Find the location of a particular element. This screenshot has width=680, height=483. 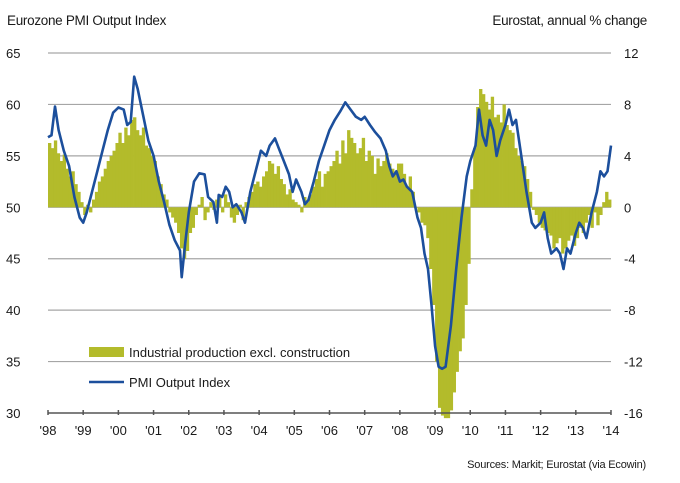

right-tick-label: 0 is located at coordinates (627, 207).